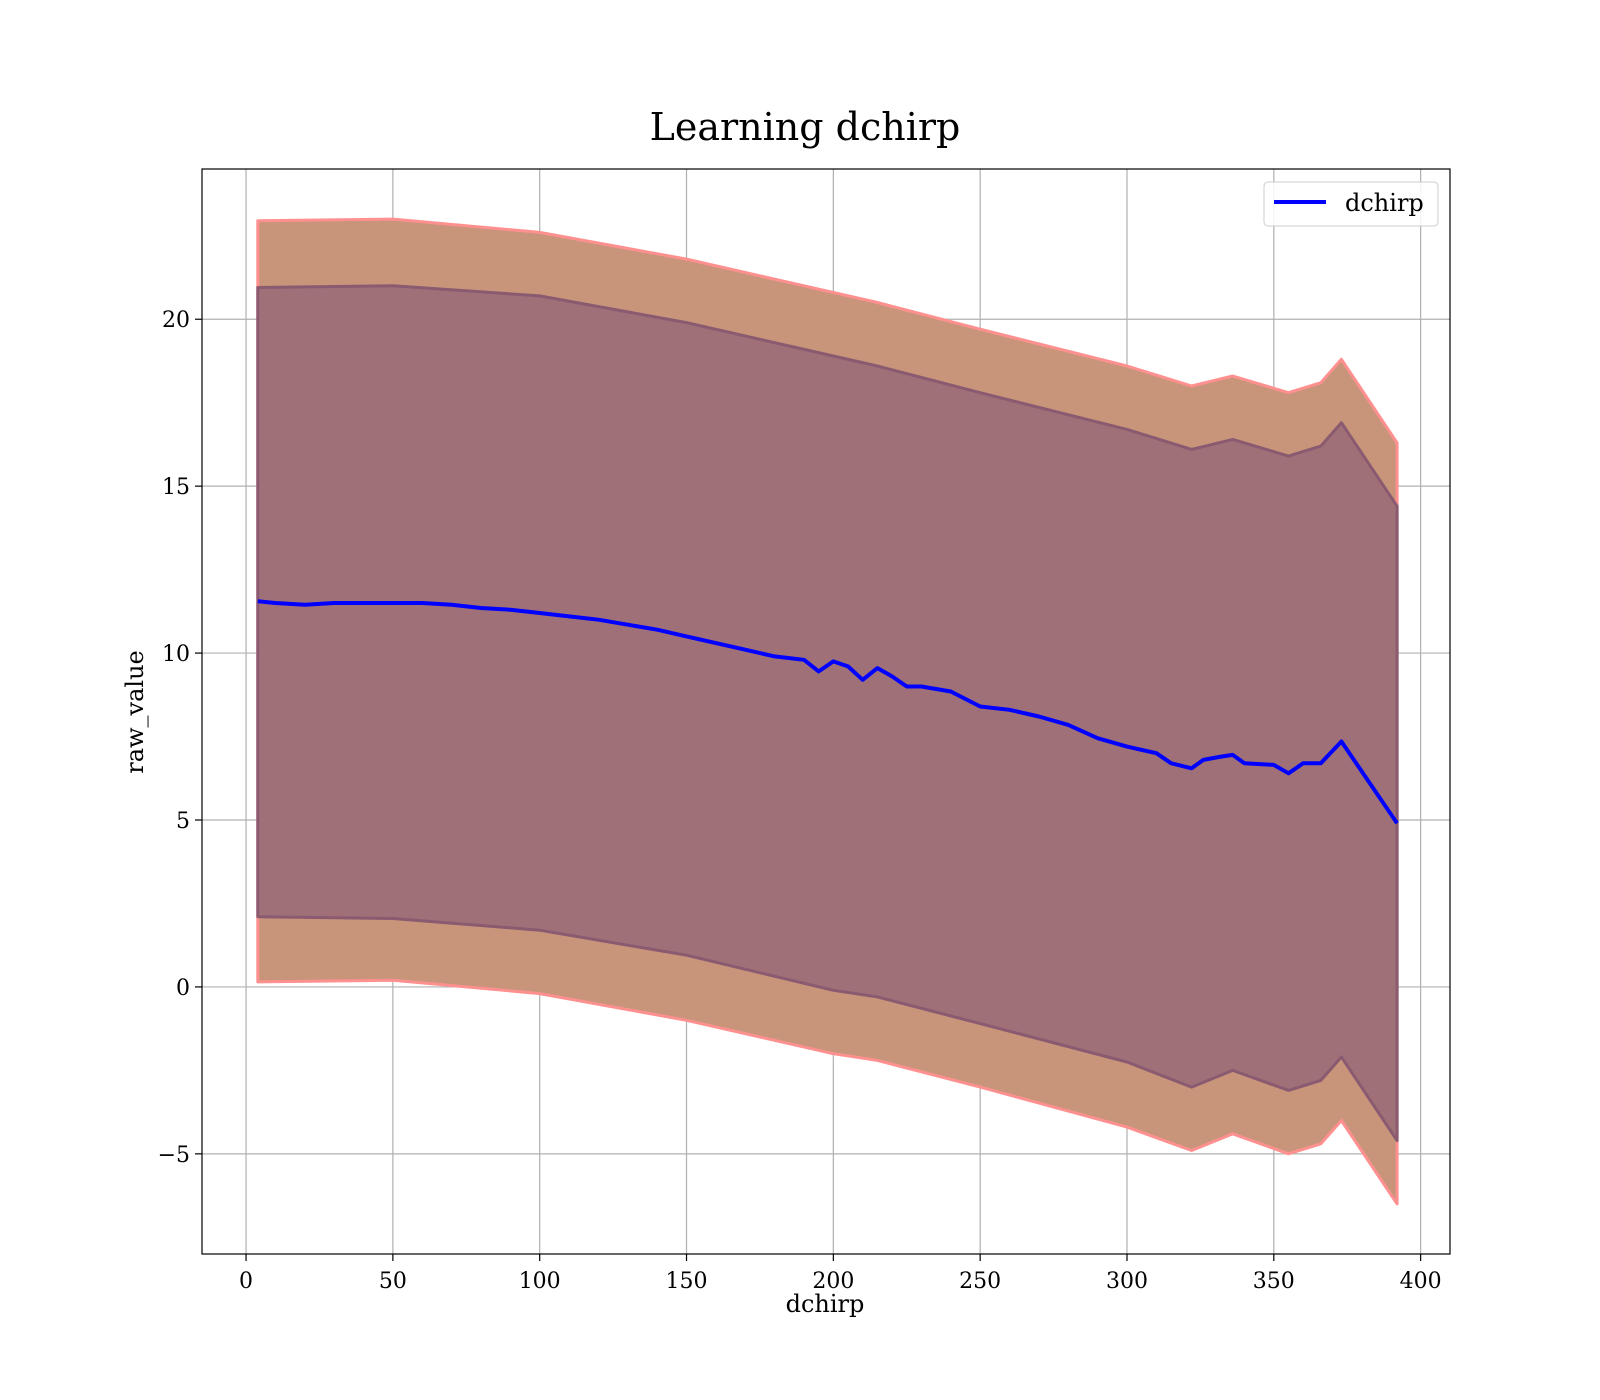 The image size is (1600, 1400). Describe the element at coordinates (135, 712) in the screenshot. I see `y-axis-label: raw_value` at that location.